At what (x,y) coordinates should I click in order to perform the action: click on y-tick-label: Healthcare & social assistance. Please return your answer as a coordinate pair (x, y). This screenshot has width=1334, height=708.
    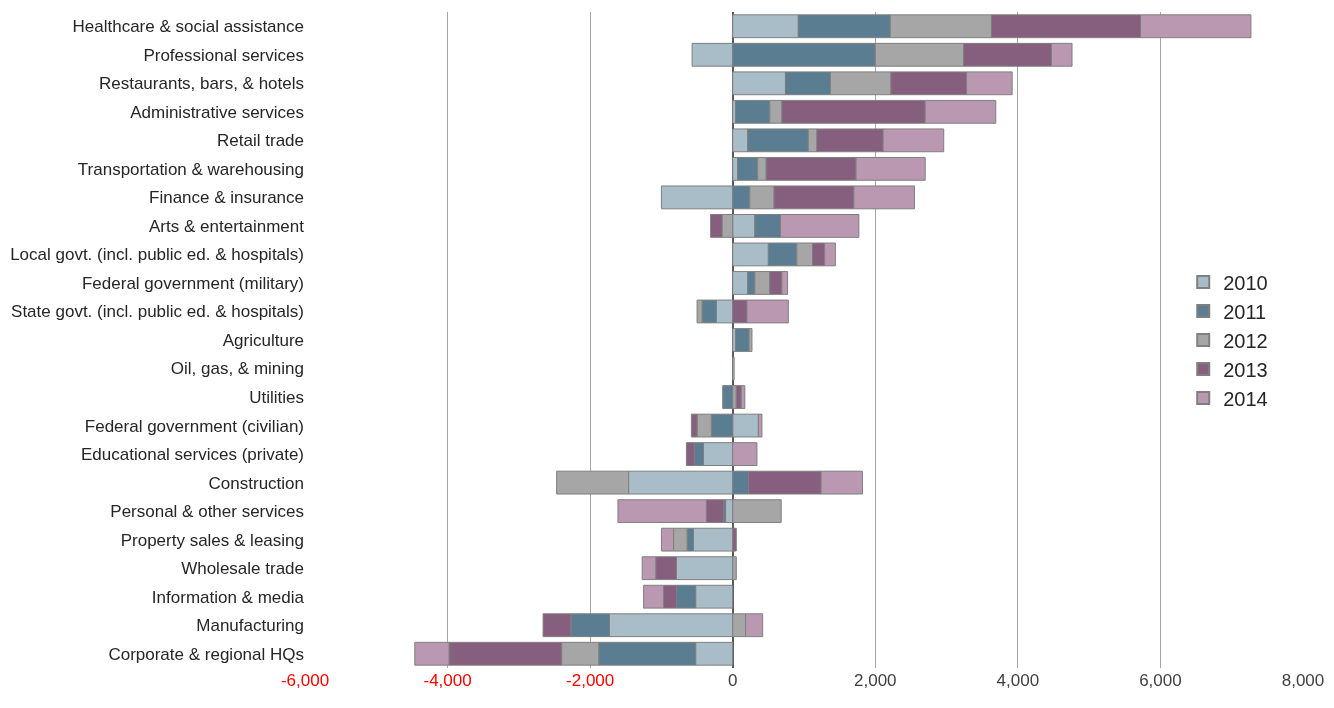
    Looking at the image, I should click on (188, 27).